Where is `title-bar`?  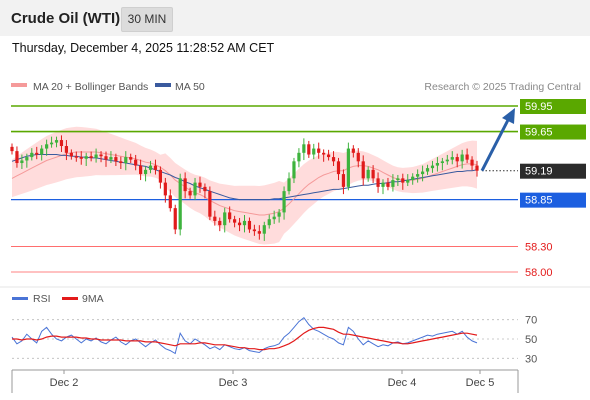 title-bar is located at coordinates (295, 18).